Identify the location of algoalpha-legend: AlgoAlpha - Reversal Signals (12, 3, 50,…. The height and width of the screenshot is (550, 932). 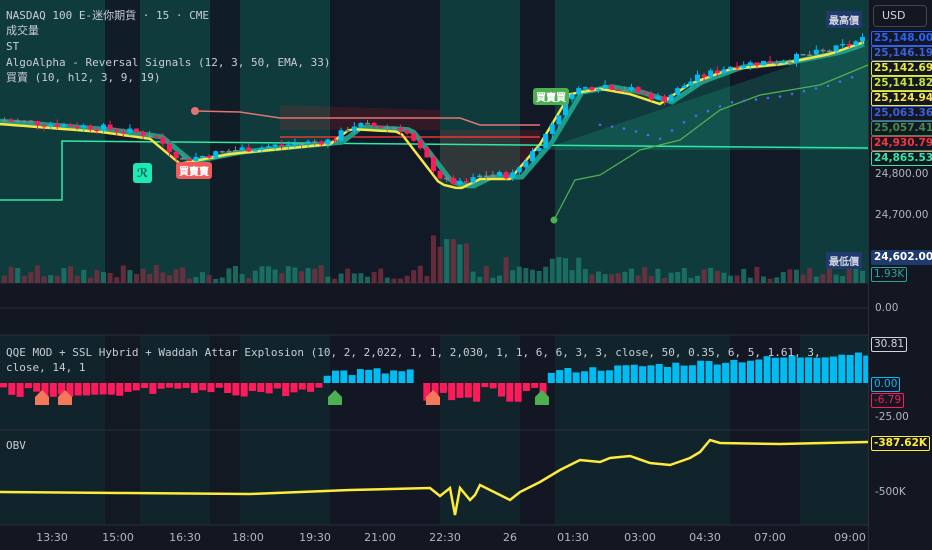
(168, 62).